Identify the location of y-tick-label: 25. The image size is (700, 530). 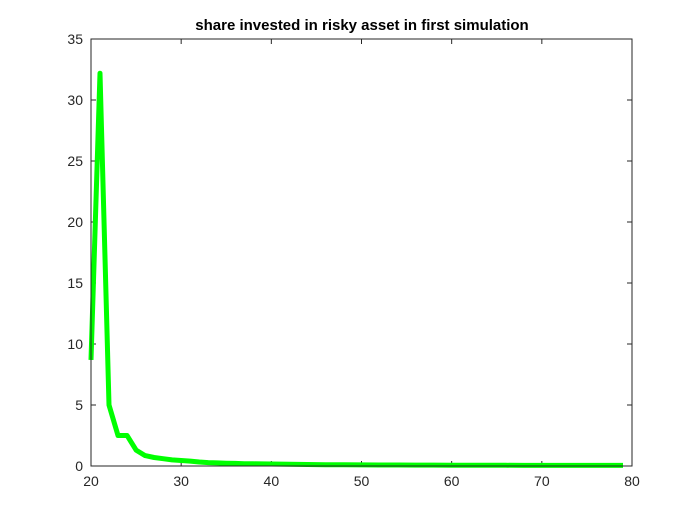
(75, 161).